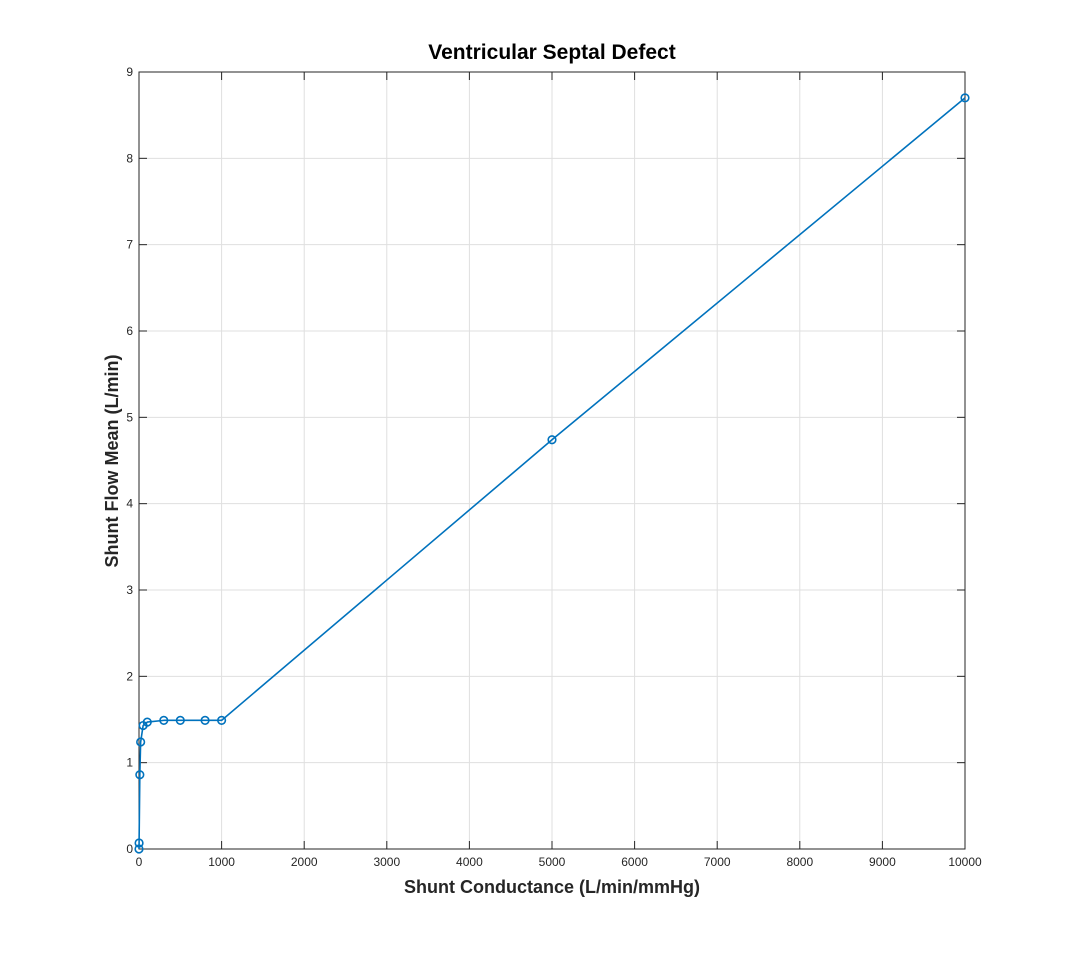 This screenshot has height=953, width=1066. What do you see at coordinates (112, 461) in the screenshot?
I see `y-axis-label: Shunt Flow Mean (L/min)` at bounding box center [112, 461].